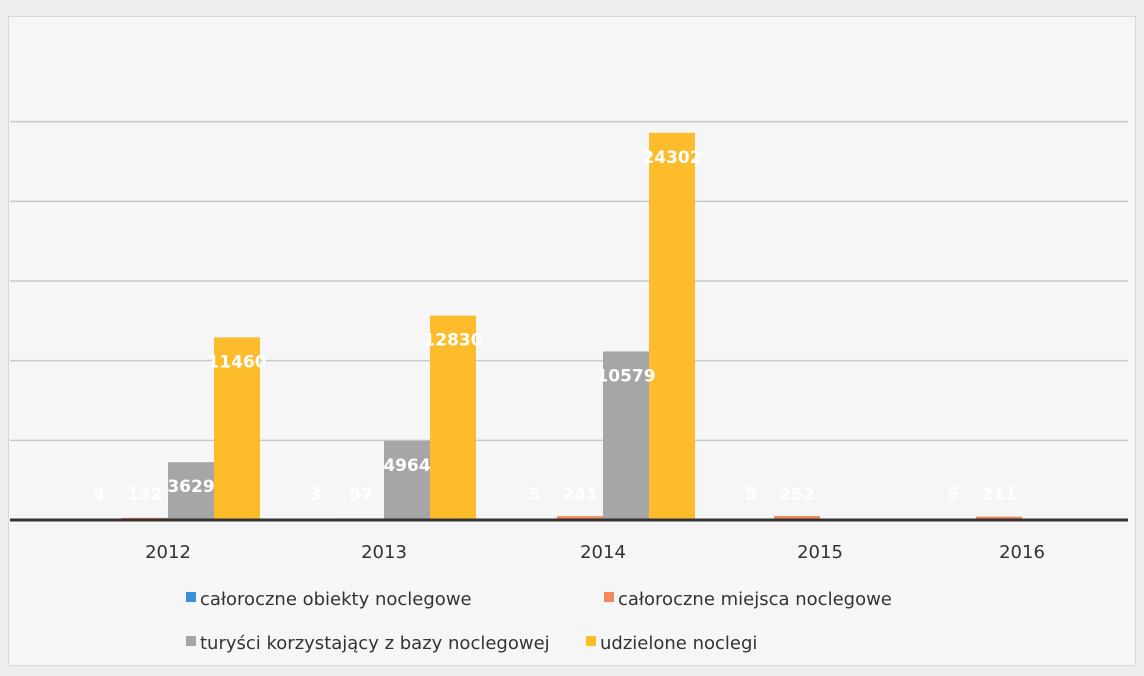 Image resolution: width=1144 pixels, height=676 pixels. I want to click on data-label-2012-series-1: 4, so click(99, 495).